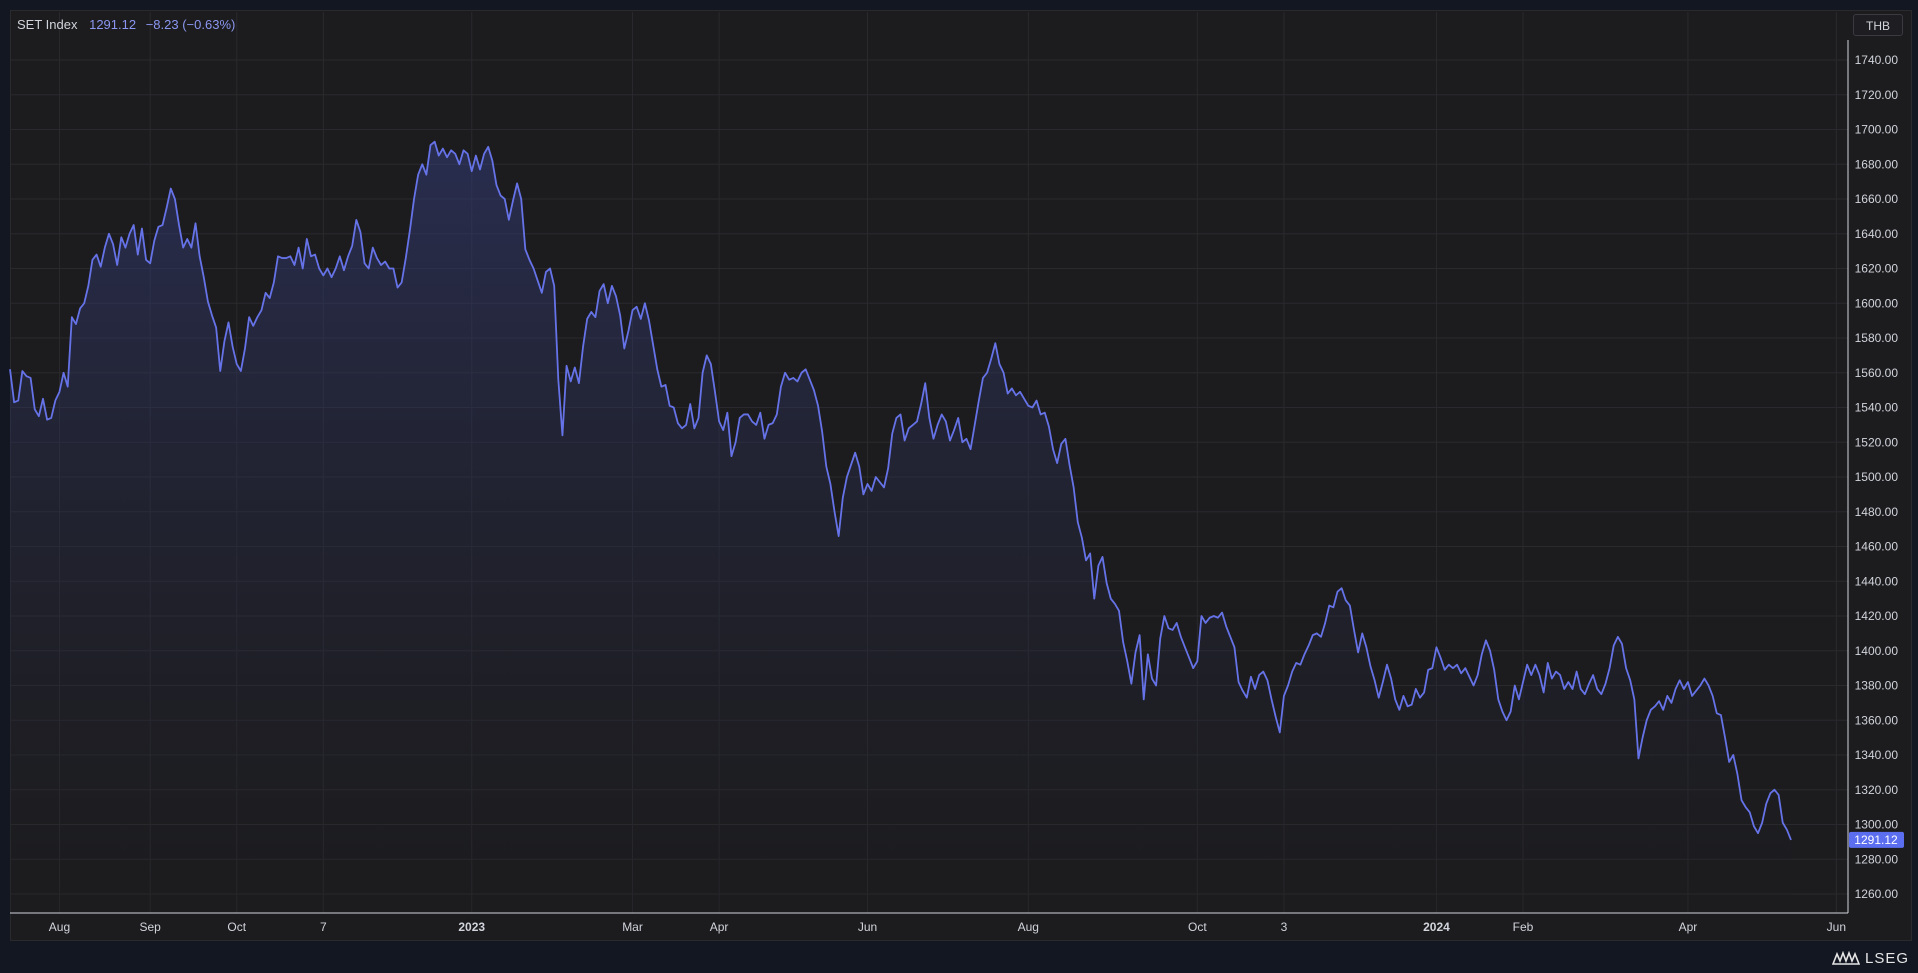 Image resolution: width=1918 pixels, height=973 pixels. What do you see at coordinates (1877, 859) in the screenshot?
I see `price-tick-label: 1280.00` at bounding box center [1877, 859].